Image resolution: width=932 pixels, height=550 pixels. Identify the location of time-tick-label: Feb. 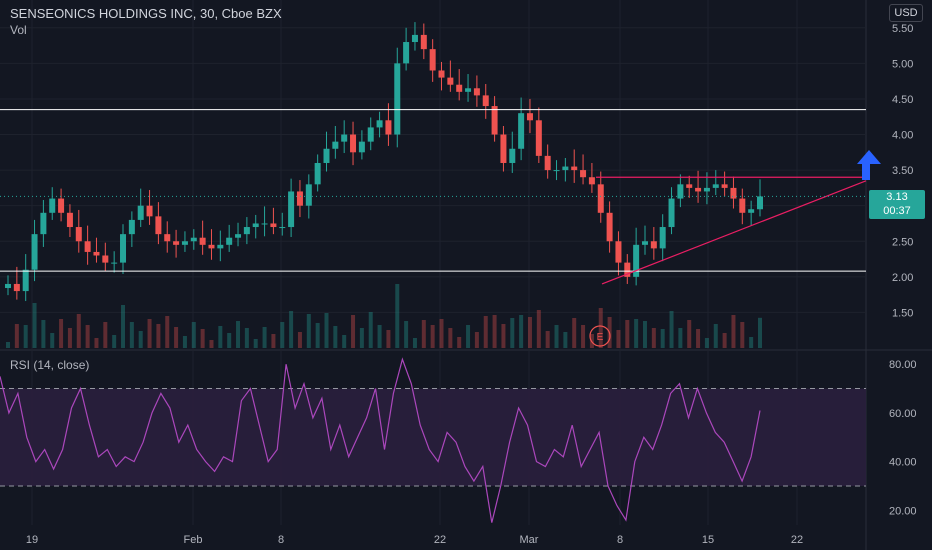
(193, 540).